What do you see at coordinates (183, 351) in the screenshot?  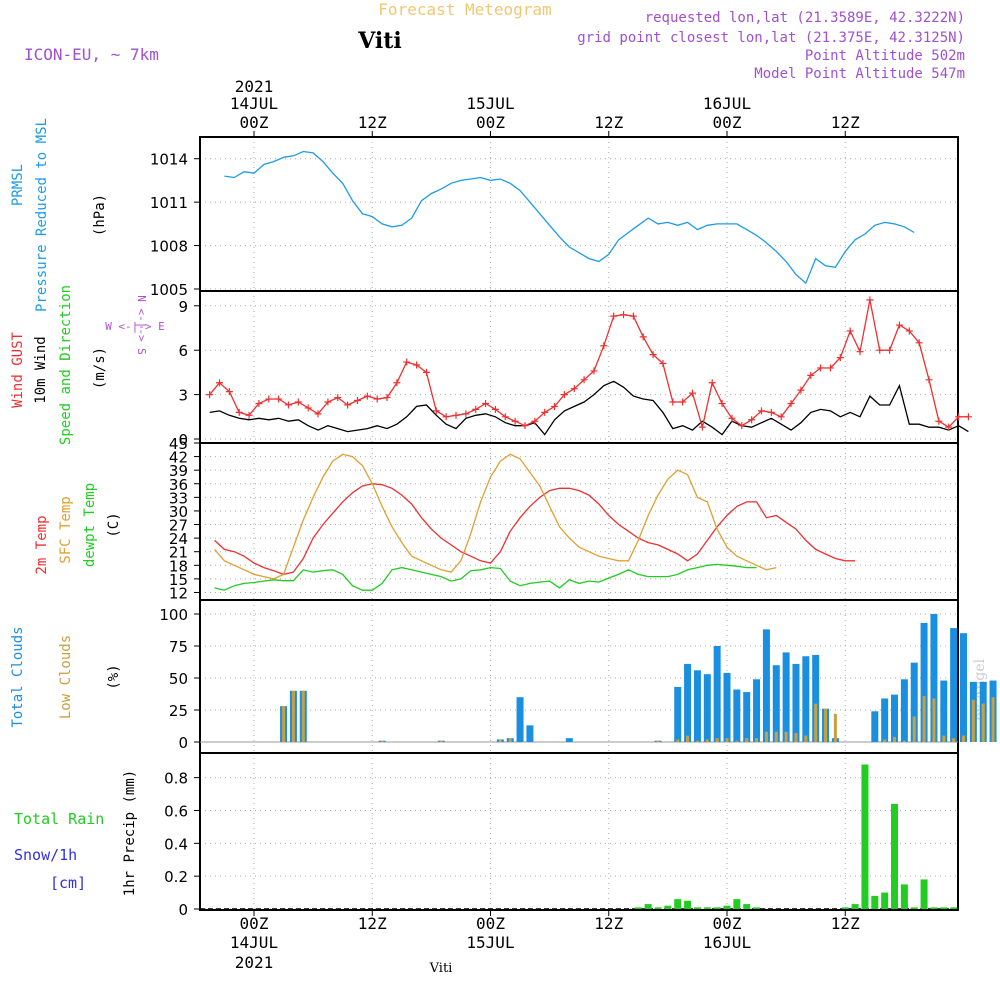 I see `y-tick-label: 6` at bounding box center [183, 351].